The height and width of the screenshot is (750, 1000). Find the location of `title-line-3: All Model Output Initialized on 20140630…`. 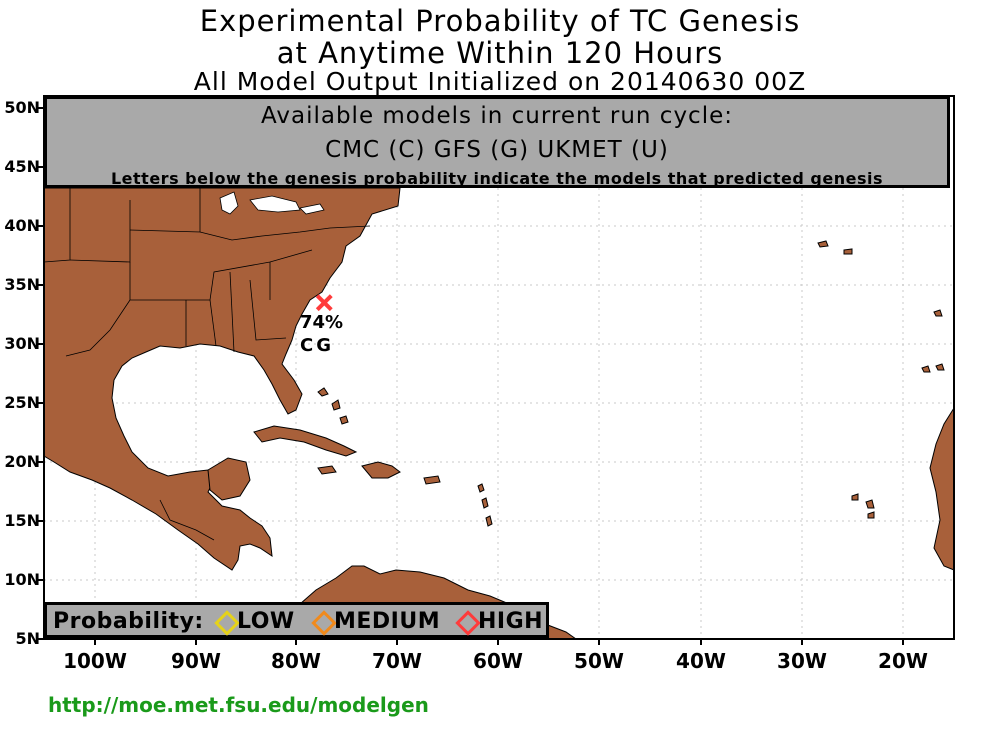

title-line-3: All Model Output Initialized on 20140630… is located at coordinates (500, 81).